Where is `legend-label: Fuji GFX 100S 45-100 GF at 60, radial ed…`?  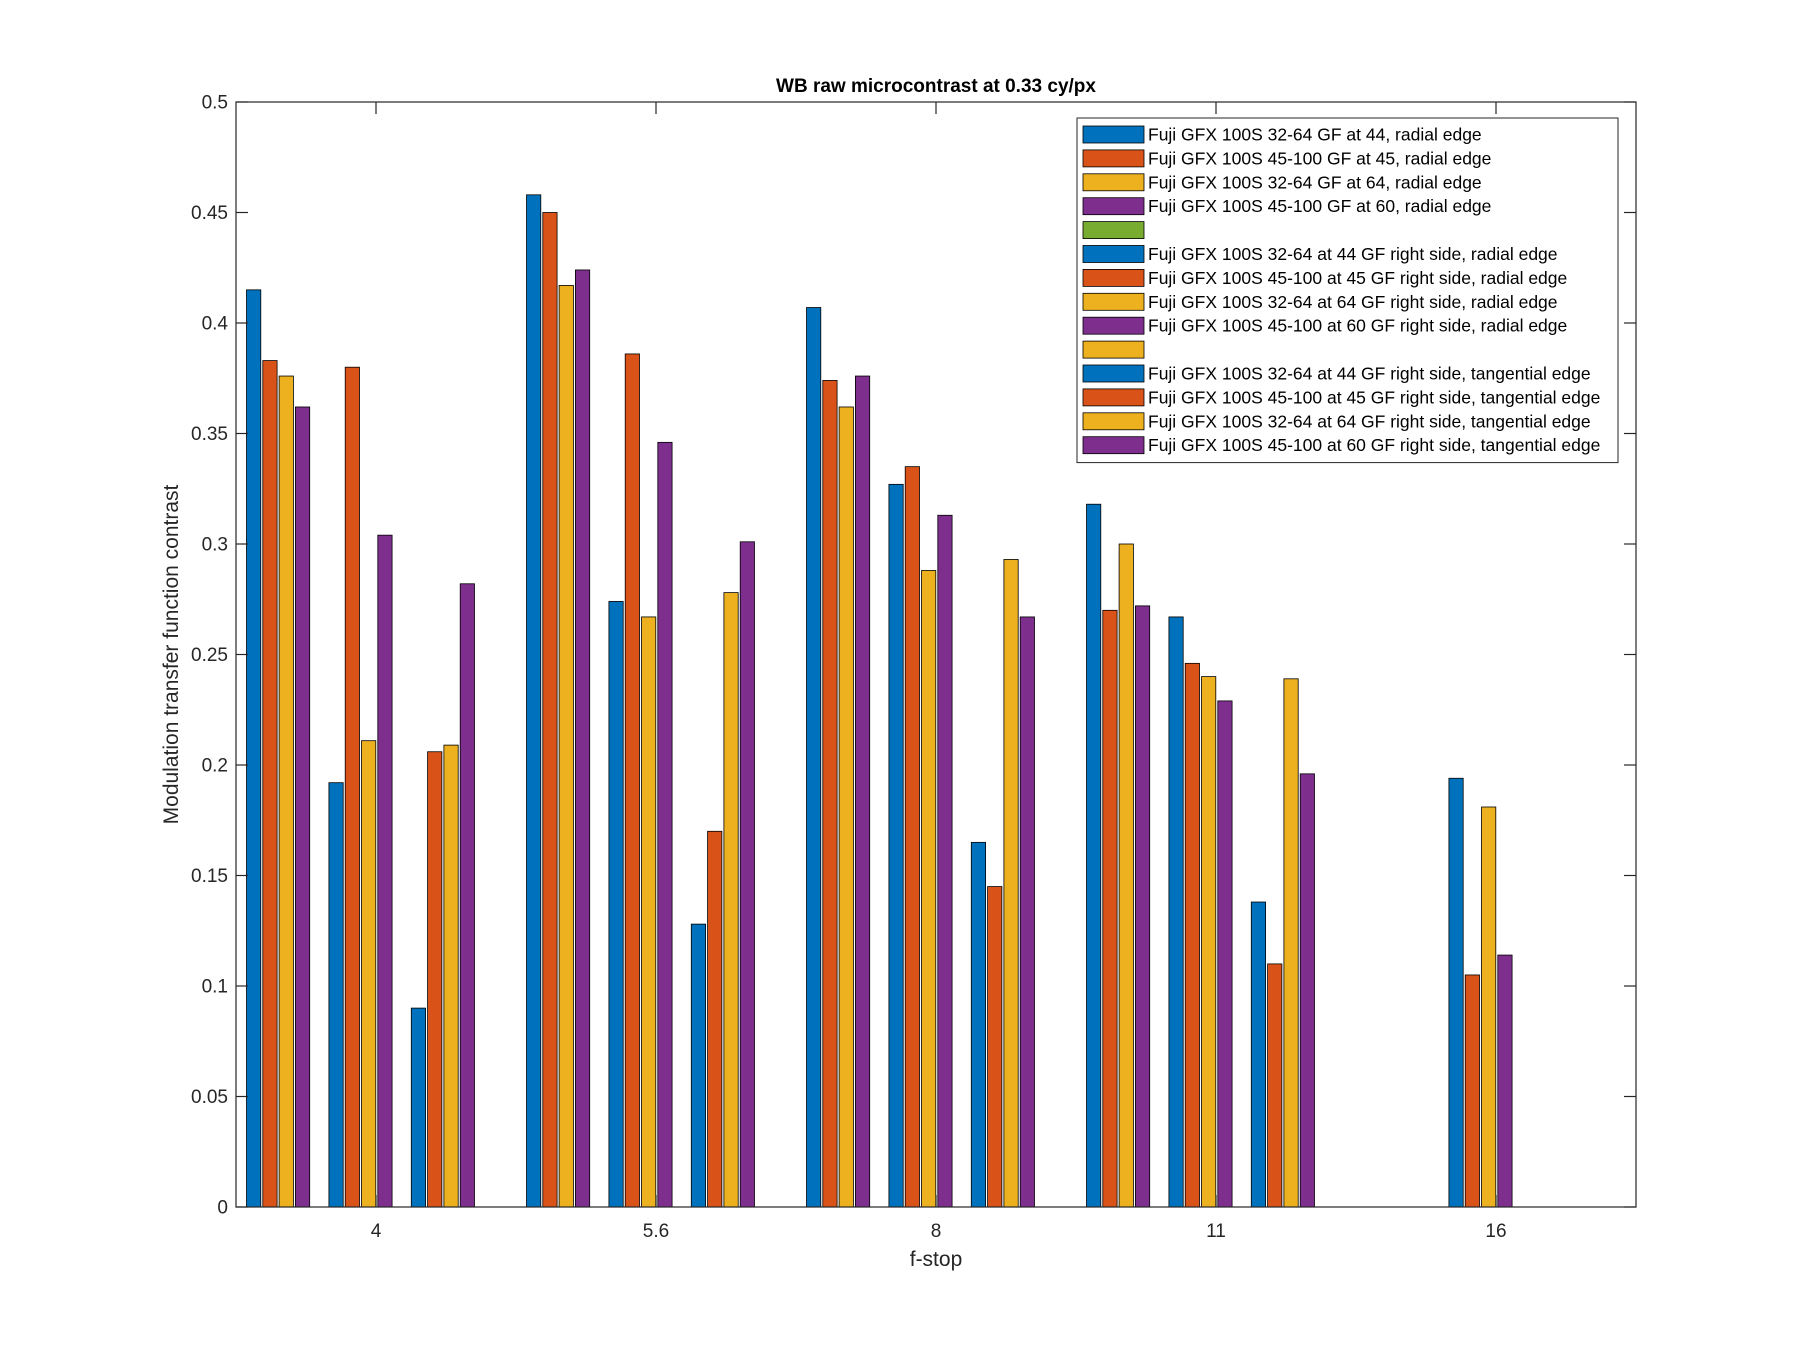
legend-label: Fuji GFX 100S 45-100 GF at 60, radial ed… is located at coordinates (1319, 206).